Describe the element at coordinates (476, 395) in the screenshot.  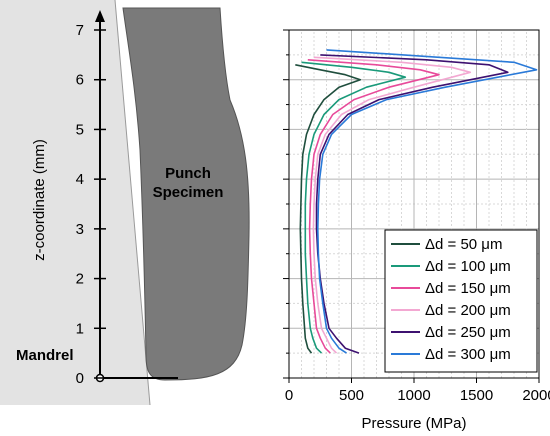
I see `x-tick-label: 1500` at that location.